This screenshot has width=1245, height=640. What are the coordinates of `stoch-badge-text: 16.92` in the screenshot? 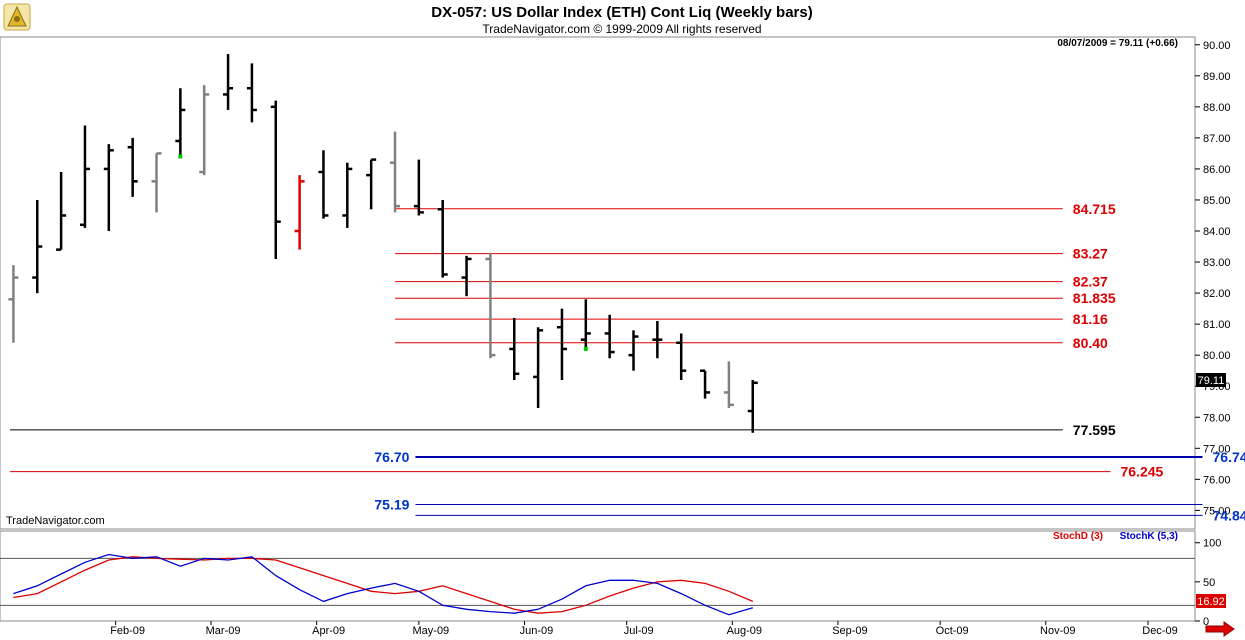 It's located at (1211, 602).